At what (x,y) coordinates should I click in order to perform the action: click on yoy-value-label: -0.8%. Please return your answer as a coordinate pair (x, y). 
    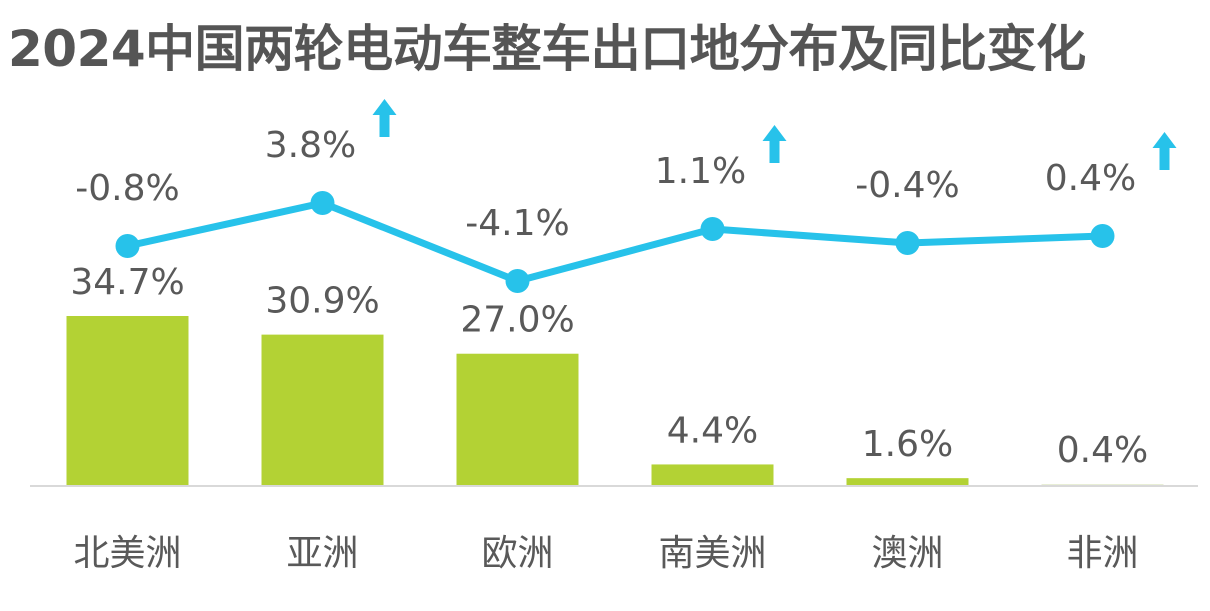
    Looking at the image, I should click on (127, 188).